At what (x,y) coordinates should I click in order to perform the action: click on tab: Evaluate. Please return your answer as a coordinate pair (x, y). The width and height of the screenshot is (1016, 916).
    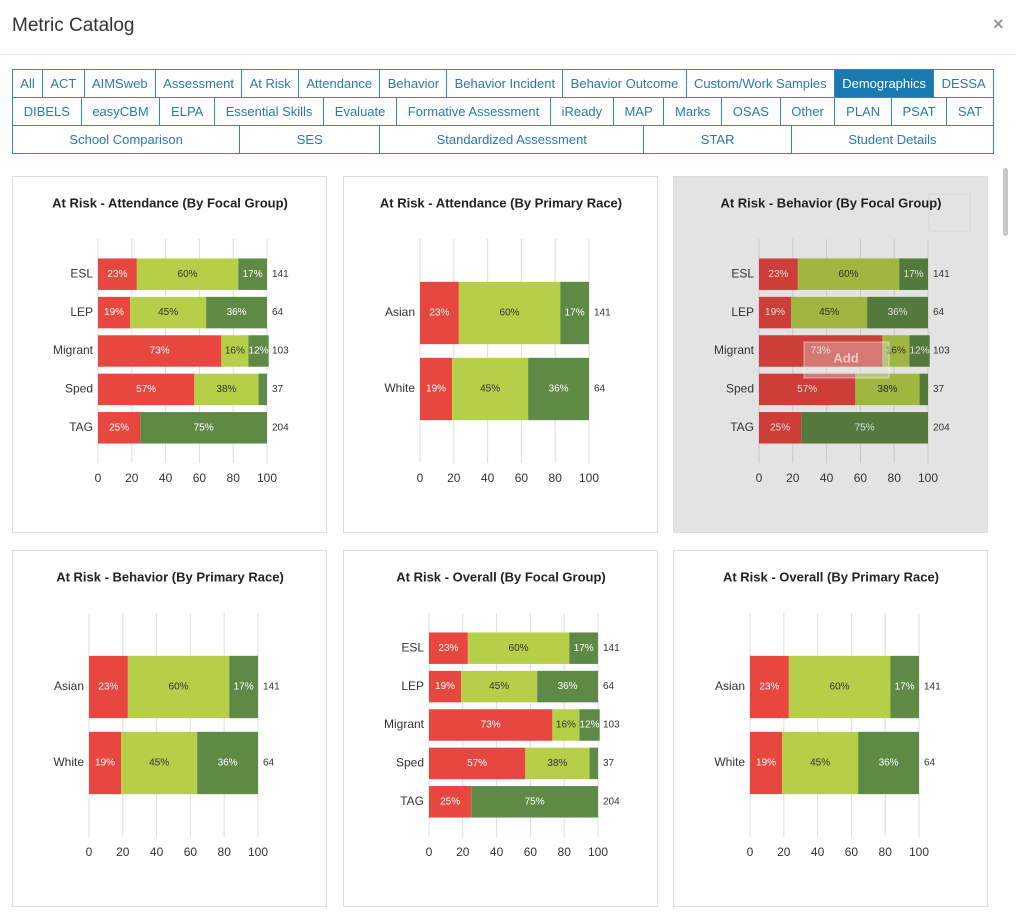
    Looking at the image, I should click on (360, 111).